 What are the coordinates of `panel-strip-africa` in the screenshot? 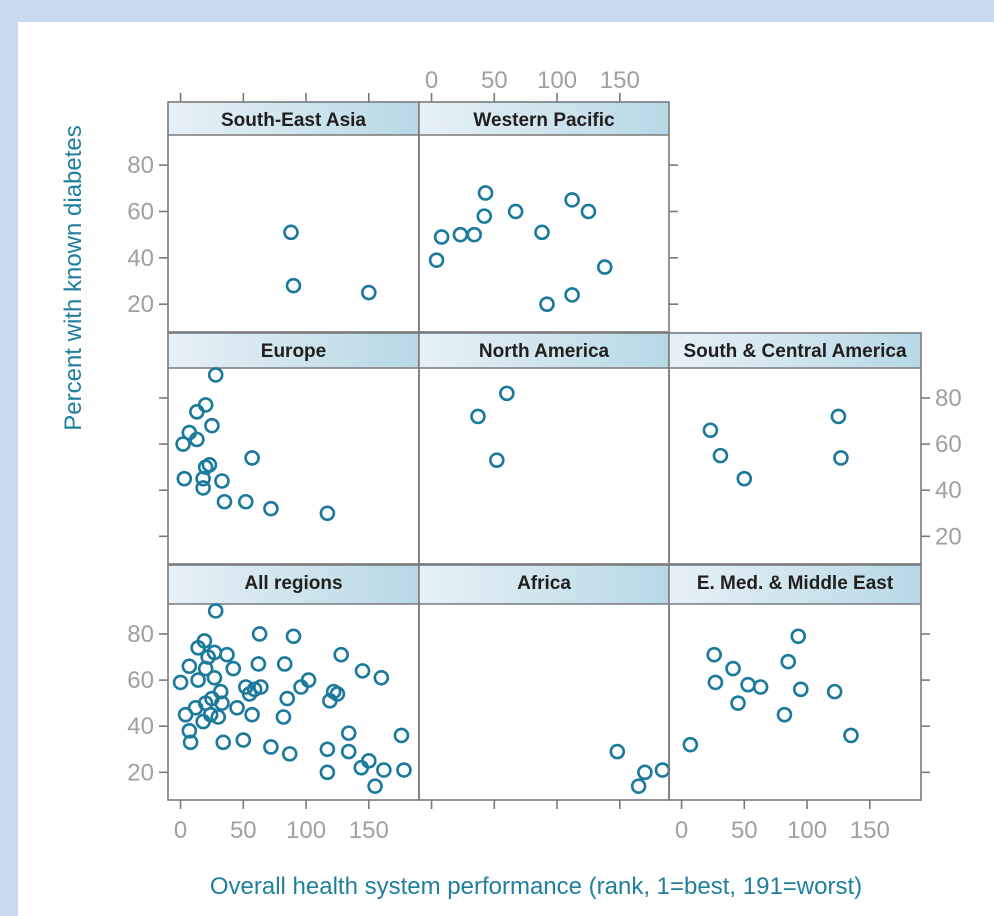 It's located at (544, 584).